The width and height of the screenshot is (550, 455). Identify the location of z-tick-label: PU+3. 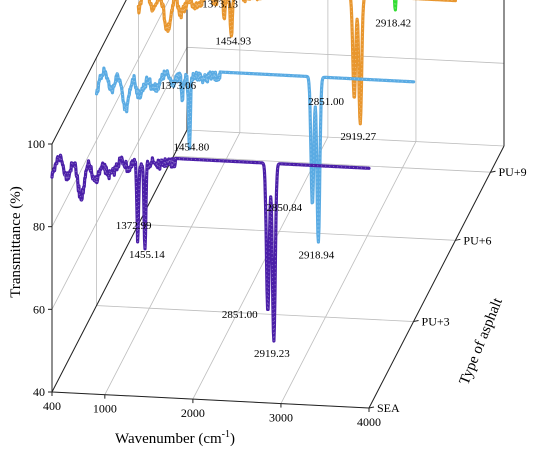
(436, 322).